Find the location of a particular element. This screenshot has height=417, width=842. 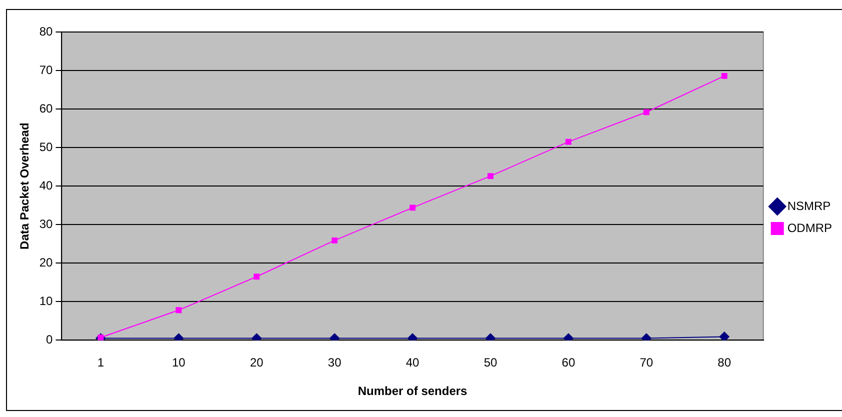

y-tick-label: 50 is located at coordinates (46, 147).